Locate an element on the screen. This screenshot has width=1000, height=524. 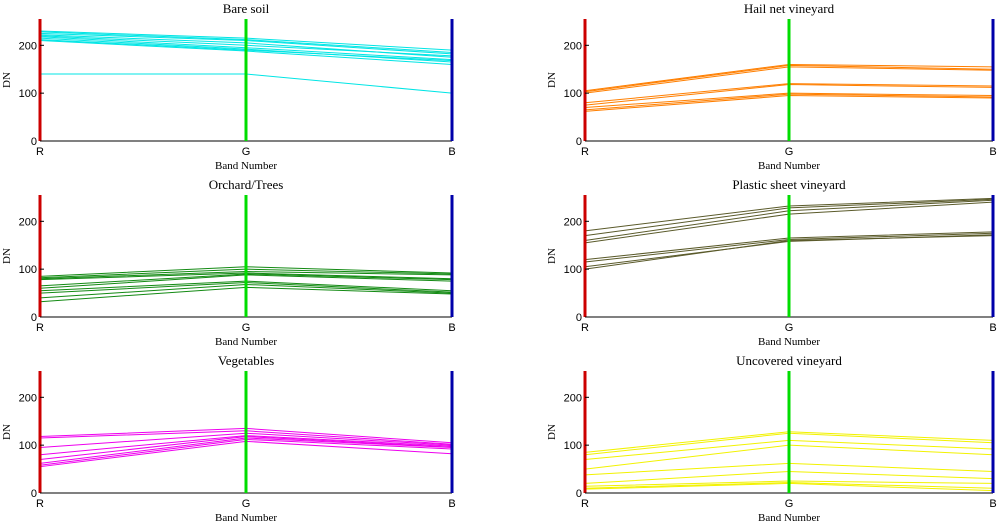
chart-panel: 0 100 200 R G B Orchard/Trees Band Number DN is located at coordinates (228, 262).